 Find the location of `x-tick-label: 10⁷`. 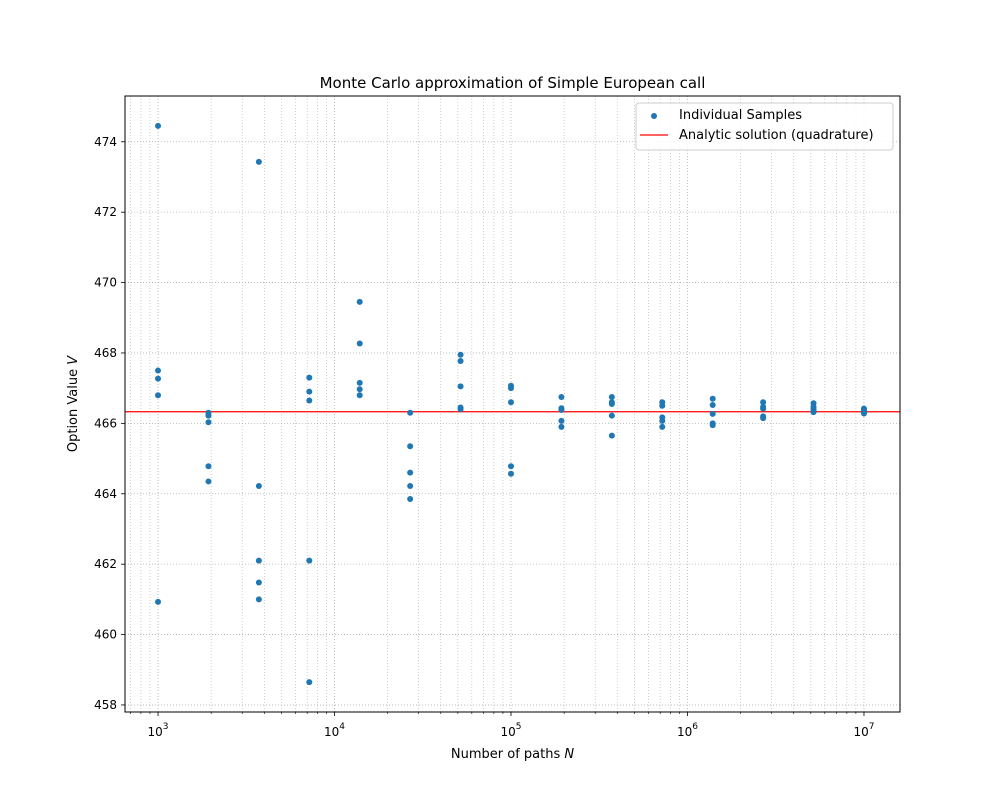

x-tick-label: 10⁷ is located at coordinates (863, 730).